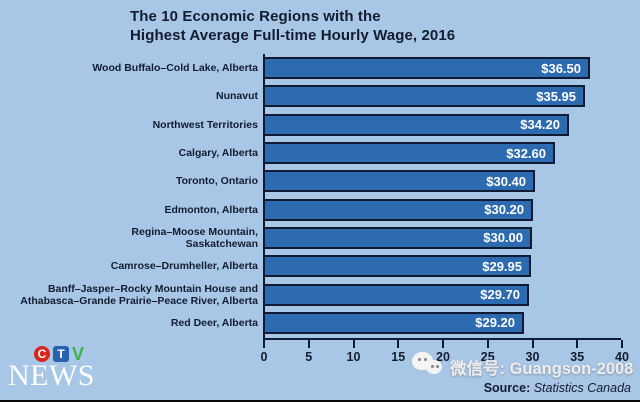 The width and height of the screenshot is (640, 402). What do you see at coordinates (211, 209) in the screenshot?
I see `category-label: Edmonton, Alberta` at bounding box center [211, 209].